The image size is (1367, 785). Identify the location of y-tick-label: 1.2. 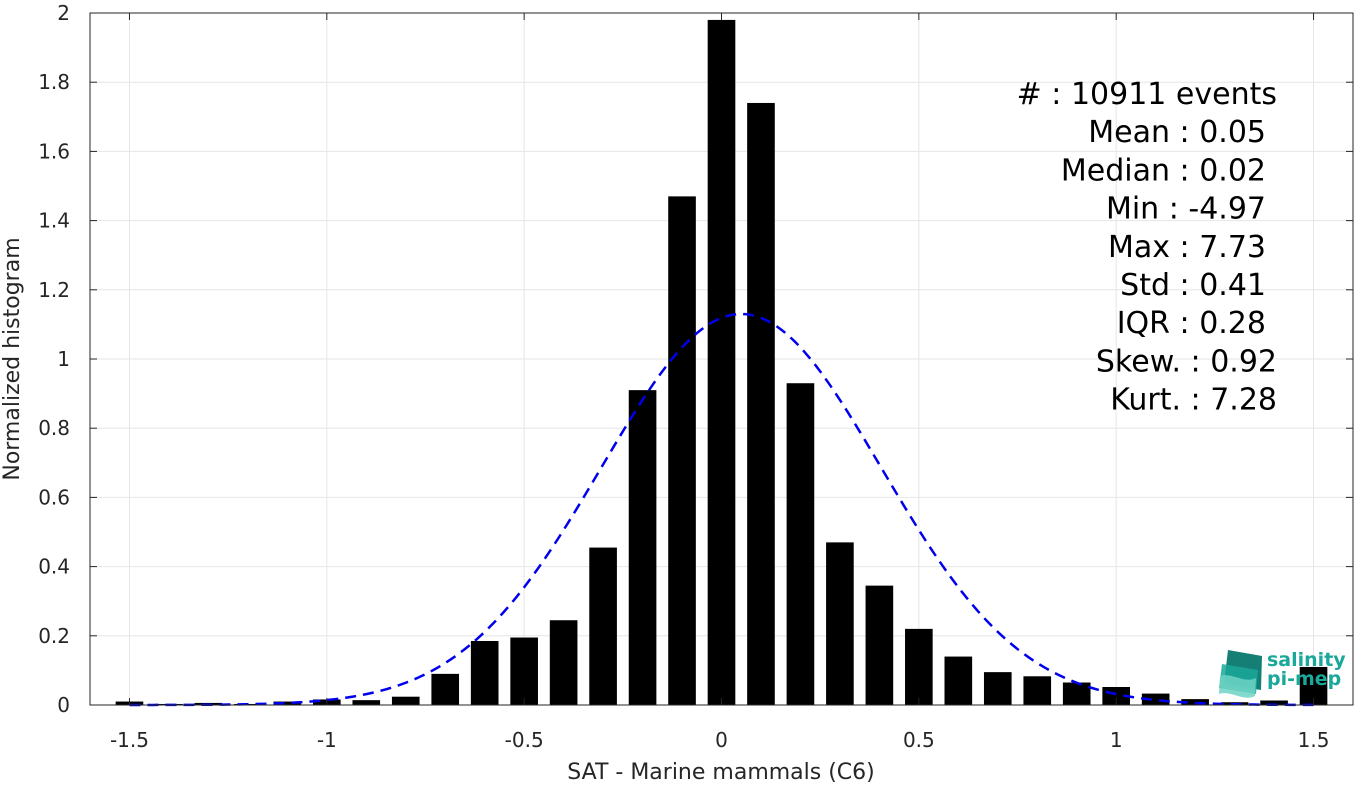
(54, 290).